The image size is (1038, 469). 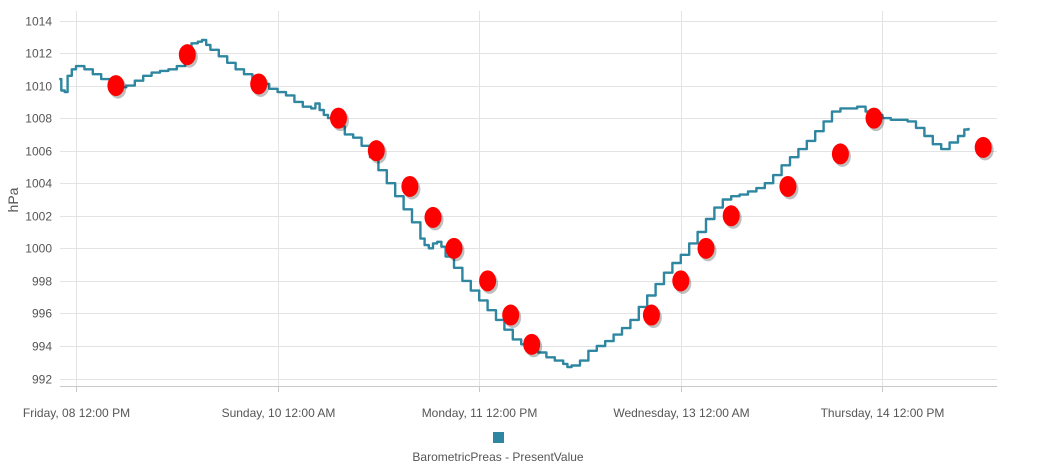 What do you see at coordinates (480, 413) in the screenshot?
I see `x-tick-label: Monday, 11 12:00 PM` at bounding box center [480, 413].